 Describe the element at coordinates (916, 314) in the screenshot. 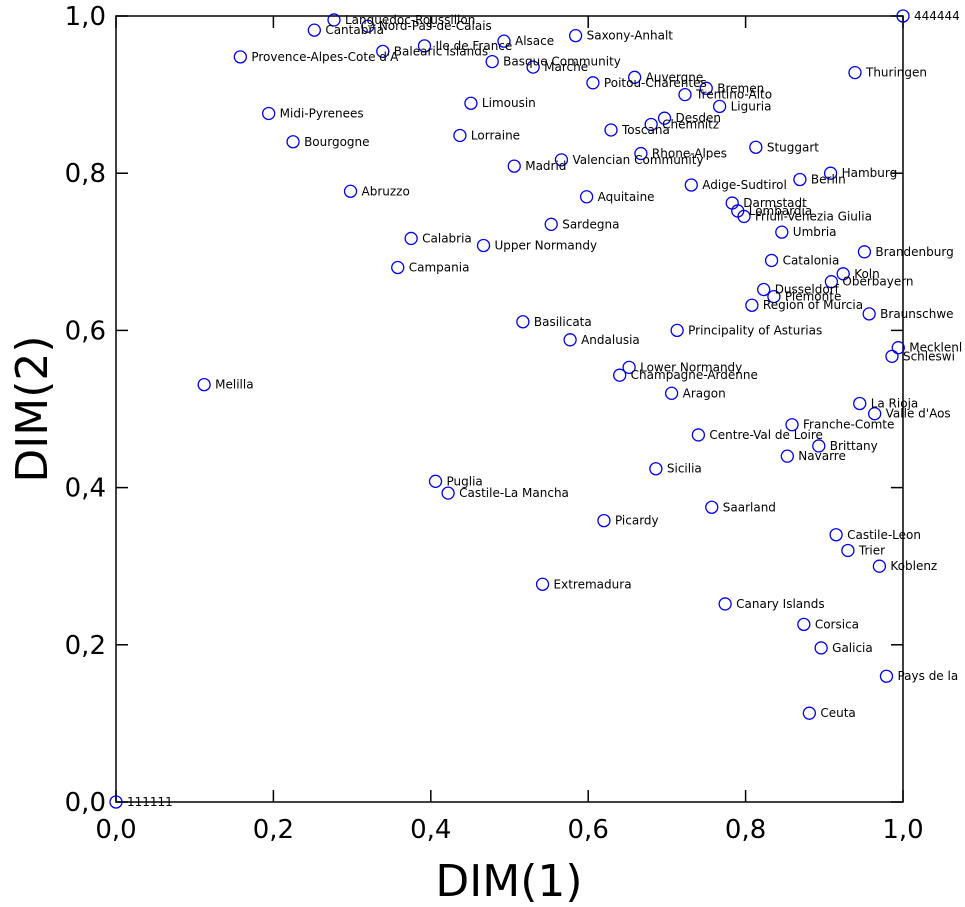

I see `data-point-label: Braunschwe` at that location.